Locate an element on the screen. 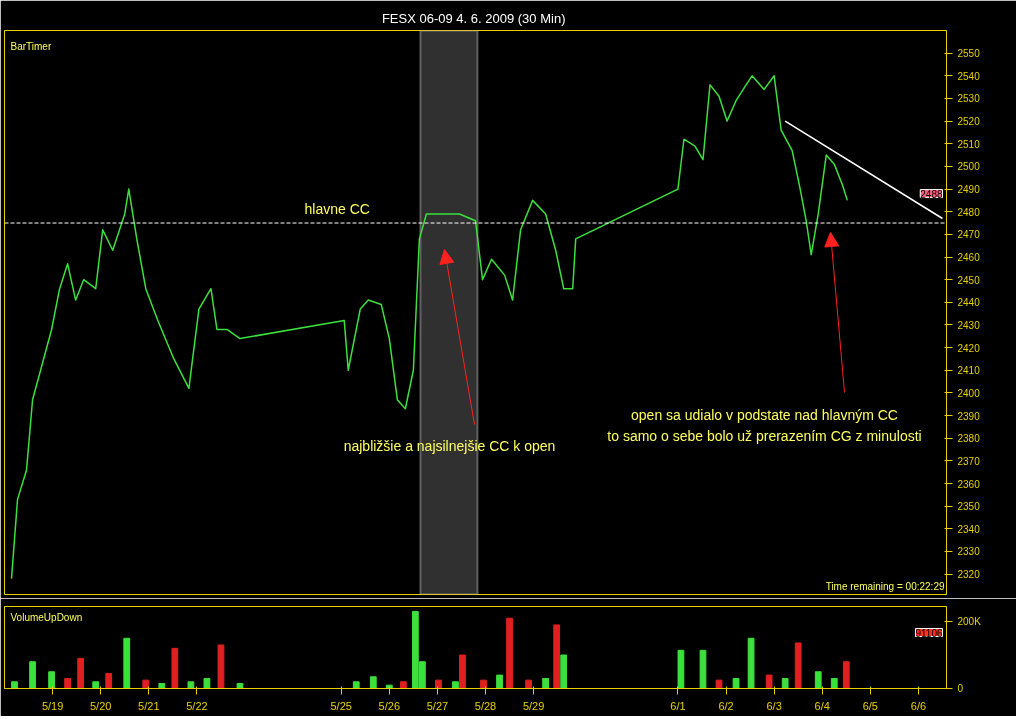  ref-line-label: hlavne CC is located at coordinates (337, 209).